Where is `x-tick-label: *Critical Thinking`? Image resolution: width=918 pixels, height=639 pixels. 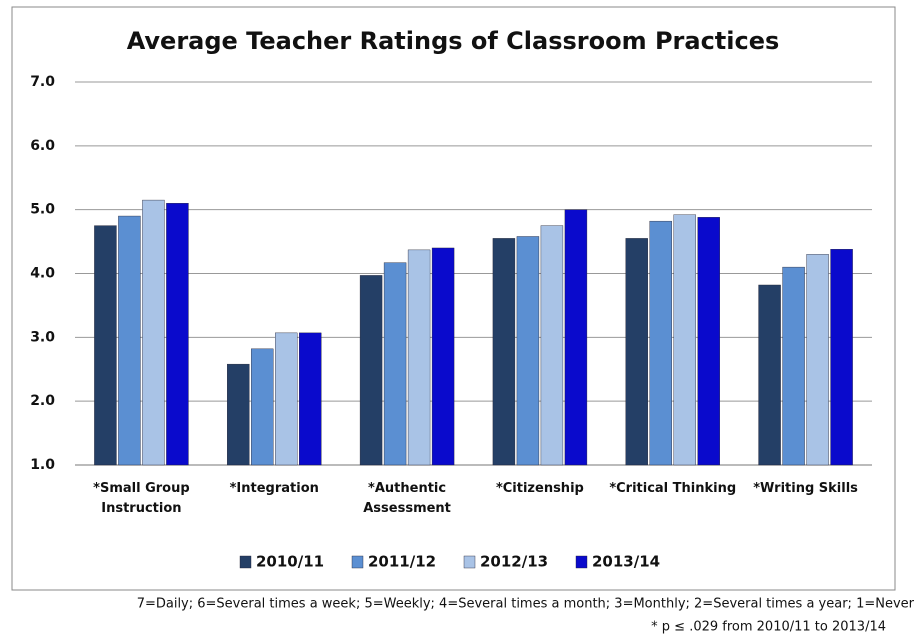
x-tick-label: *Critical Thinking is located at coordinates (673, 488).